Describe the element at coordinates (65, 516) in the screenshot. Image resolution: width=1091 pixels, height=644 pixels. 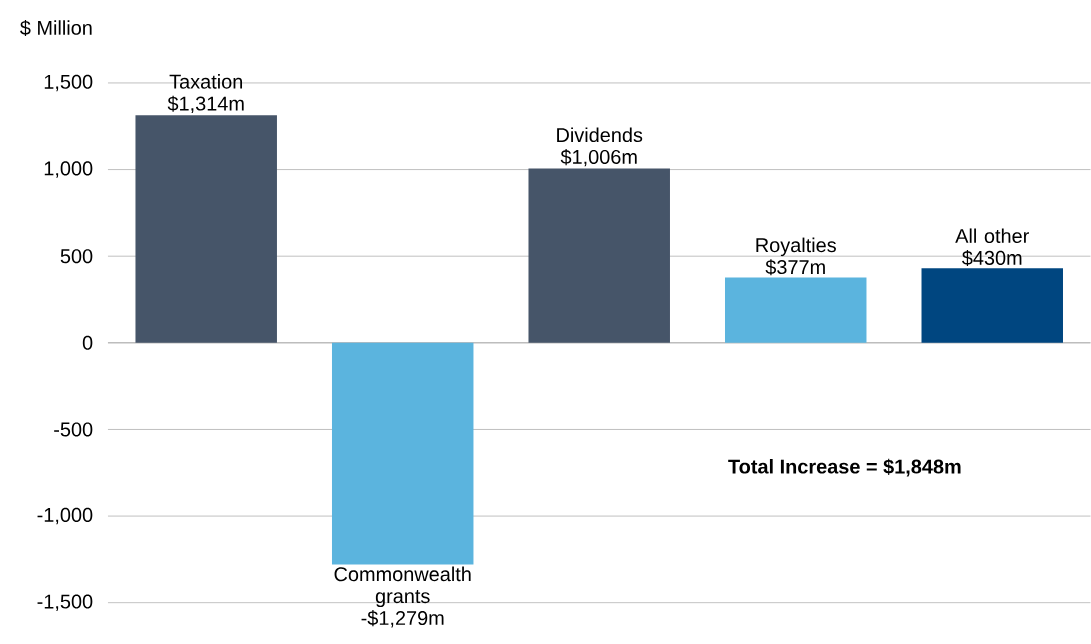
I see `y-tick-label: -1,000` at that location.